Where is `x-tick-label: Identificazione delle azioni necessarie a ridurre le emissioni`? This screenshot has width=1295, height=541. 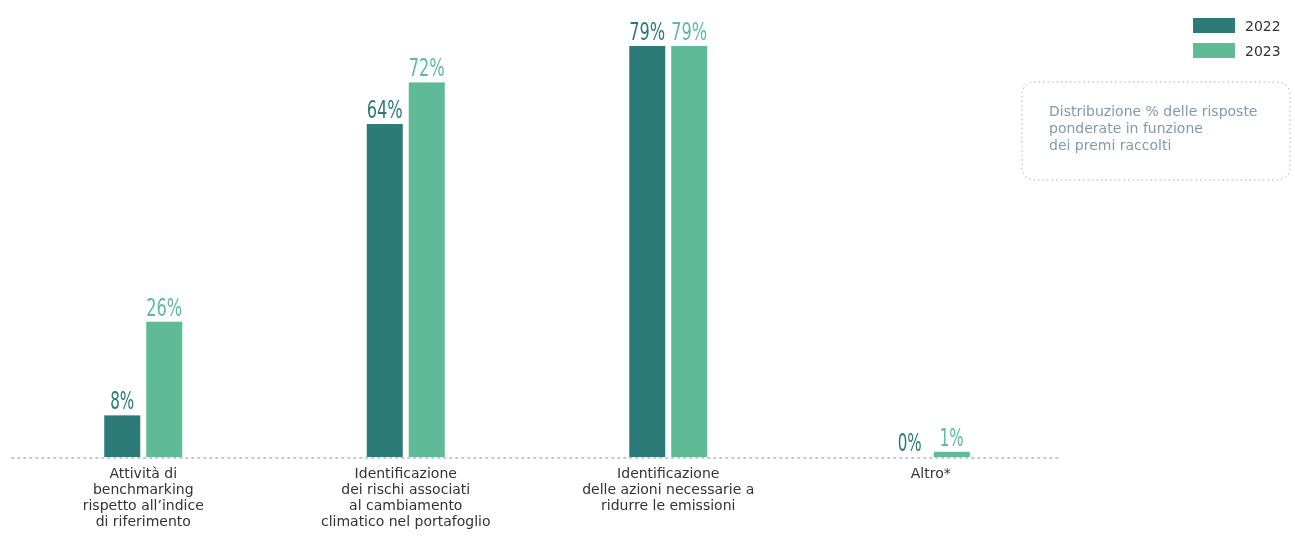 x-tick-label: Identificazione delle azioni necessarie a ridurre le emissioni is located at coordinates (668, 489).